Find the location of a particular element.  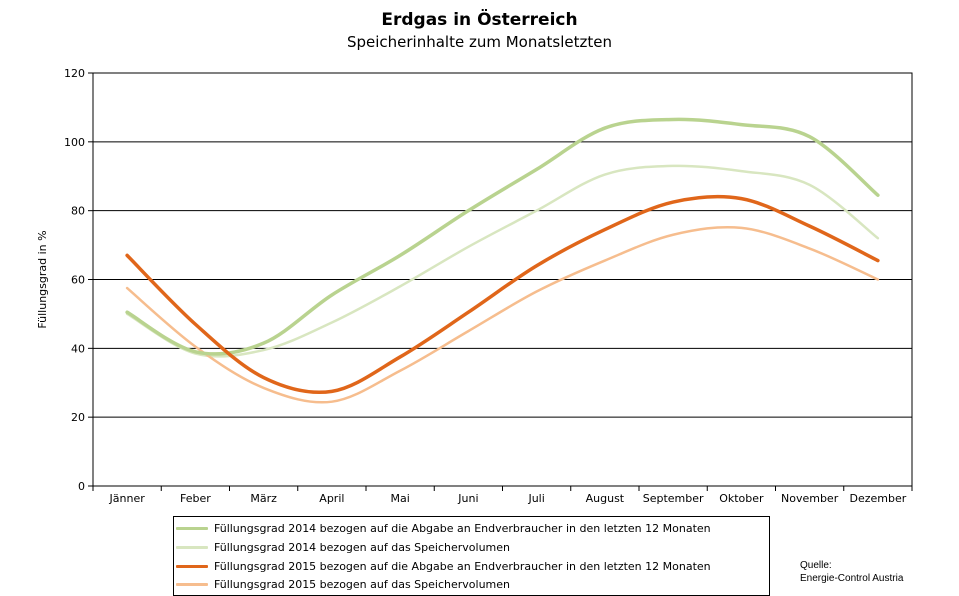

x-tick-label: Jänner is located at coordinates (127, 498).